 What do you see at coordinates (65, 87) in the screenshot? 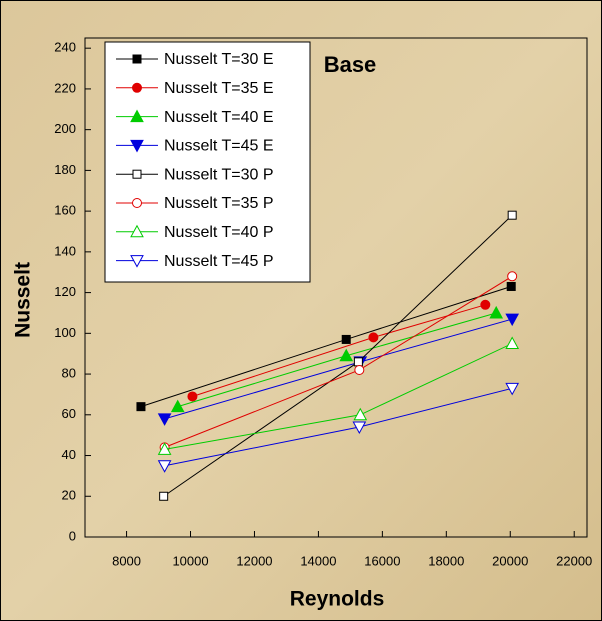
I see `y-tick-label: 220` at bounding box center [65, 87].